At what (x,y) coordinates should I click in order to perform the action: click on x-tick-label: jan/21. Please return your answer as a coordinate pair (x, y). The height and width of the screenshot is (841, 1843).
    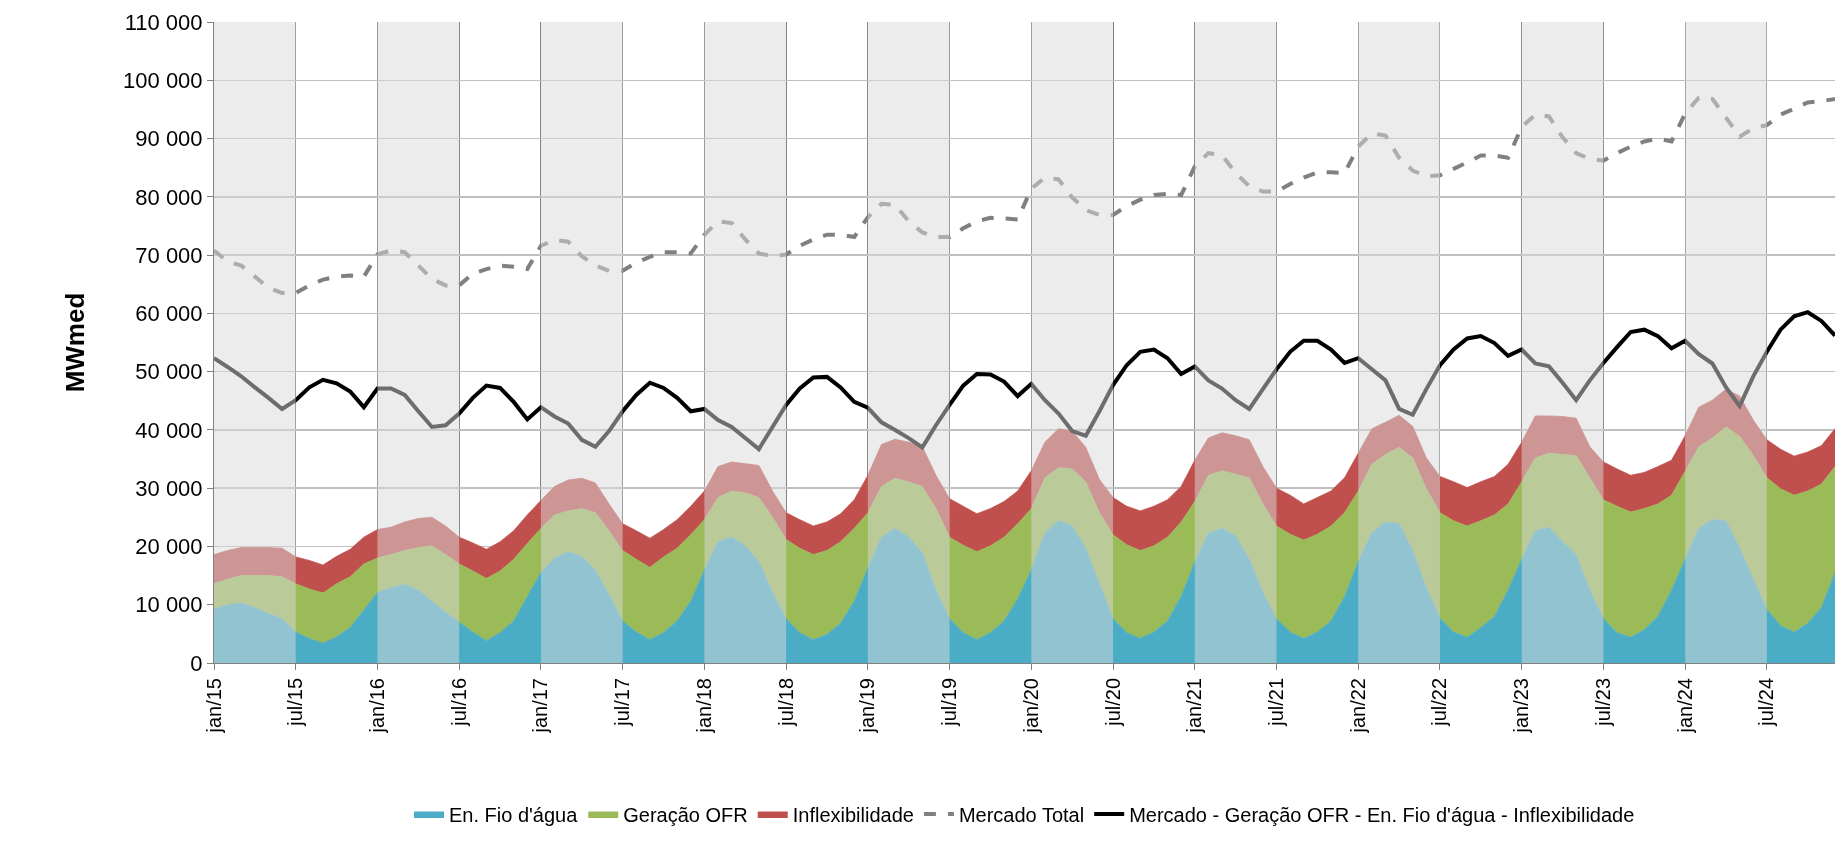
    Looking at the image, I should click on (1194, 706).